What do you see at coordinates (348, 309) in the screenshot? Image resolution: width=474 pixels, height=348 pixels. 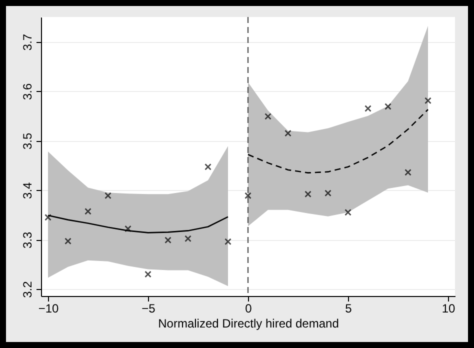 I see `x-tick-label: 5` at bounding box center [348, 309].